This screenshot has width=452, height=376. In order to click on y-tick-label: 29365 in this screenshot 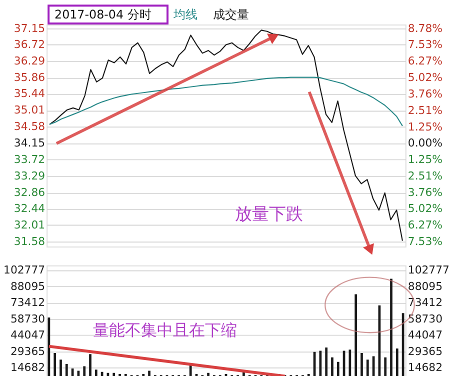, I will do `click(28, 351)`.